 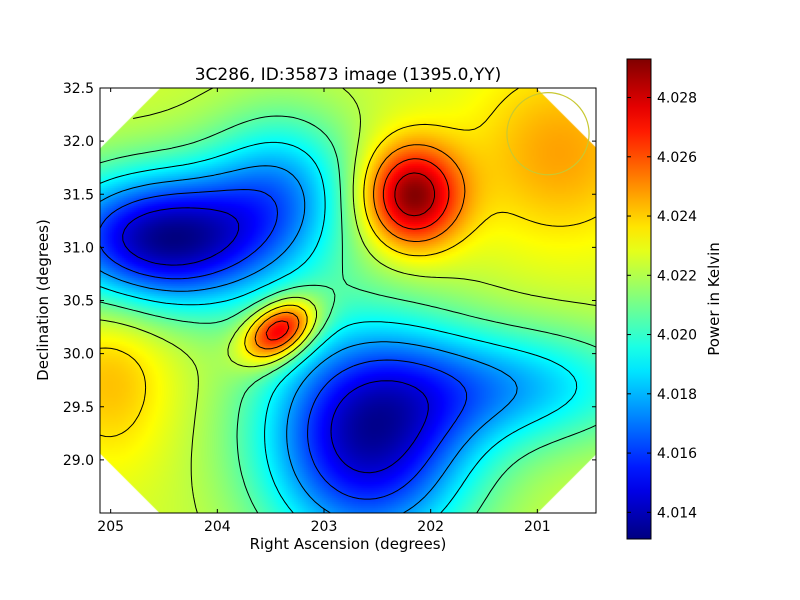 What do you see at coordinates (639, 299) in the screenshot?
I see `colorbar-scale` at bounding box center [639, 299].